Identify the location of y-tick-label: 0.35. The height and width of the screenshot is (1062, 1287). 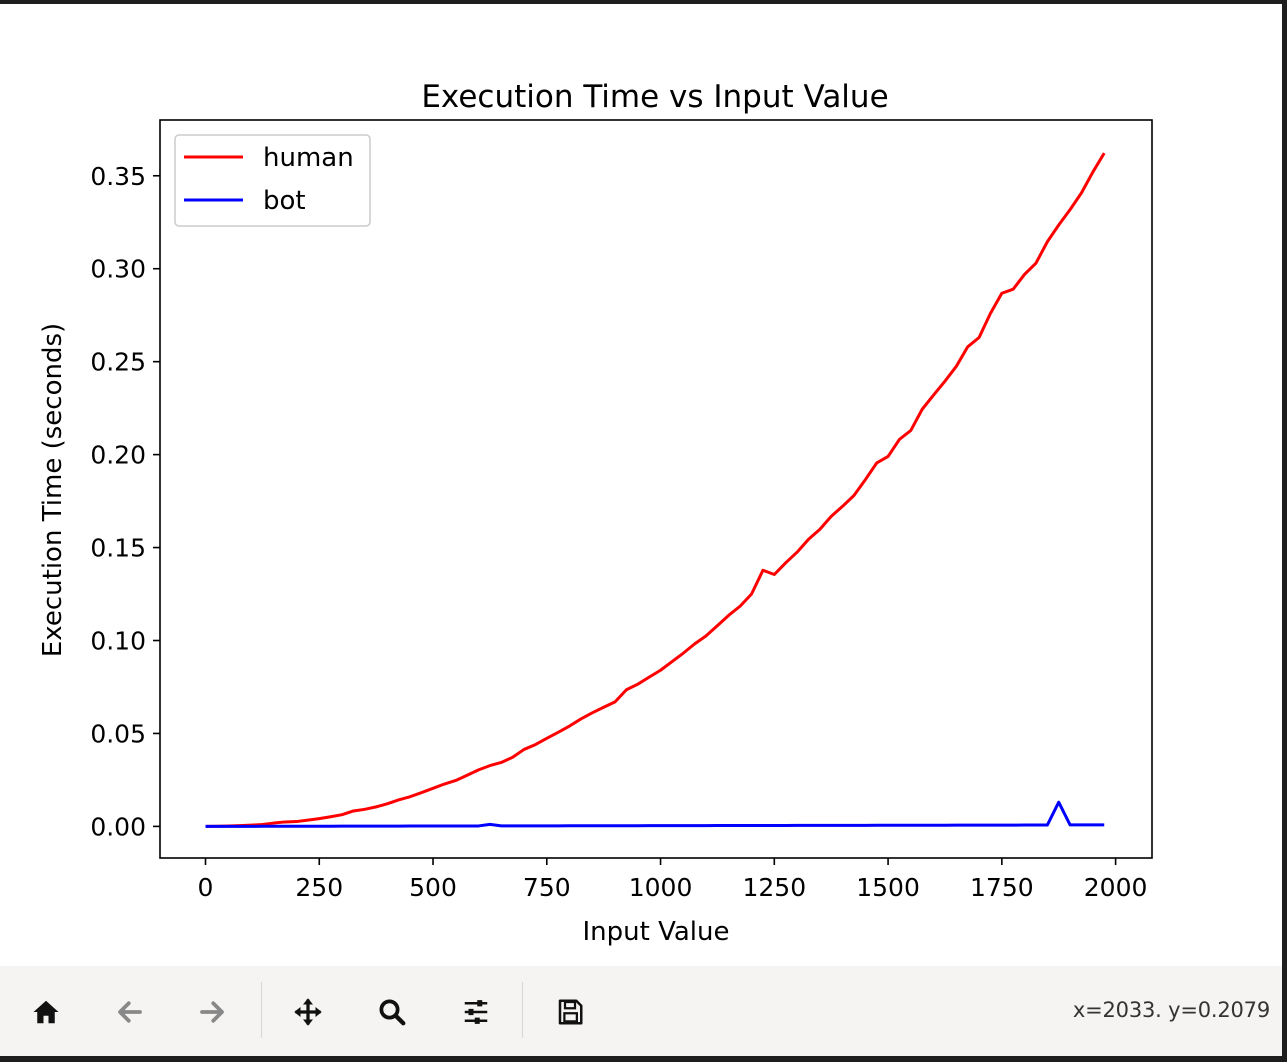
(118, 176).